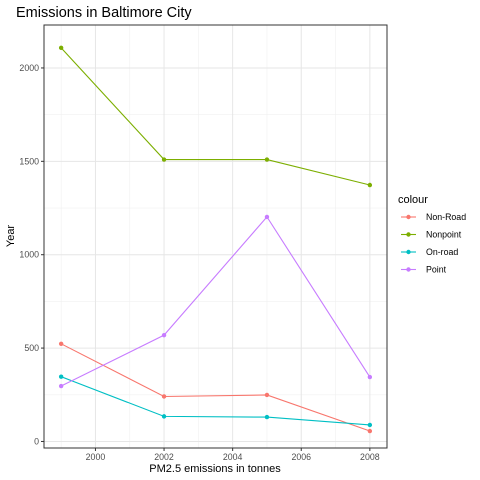 This screenshot has width=480, height=480. I want to click on legend-label: Non-Road, so click(446, 217).